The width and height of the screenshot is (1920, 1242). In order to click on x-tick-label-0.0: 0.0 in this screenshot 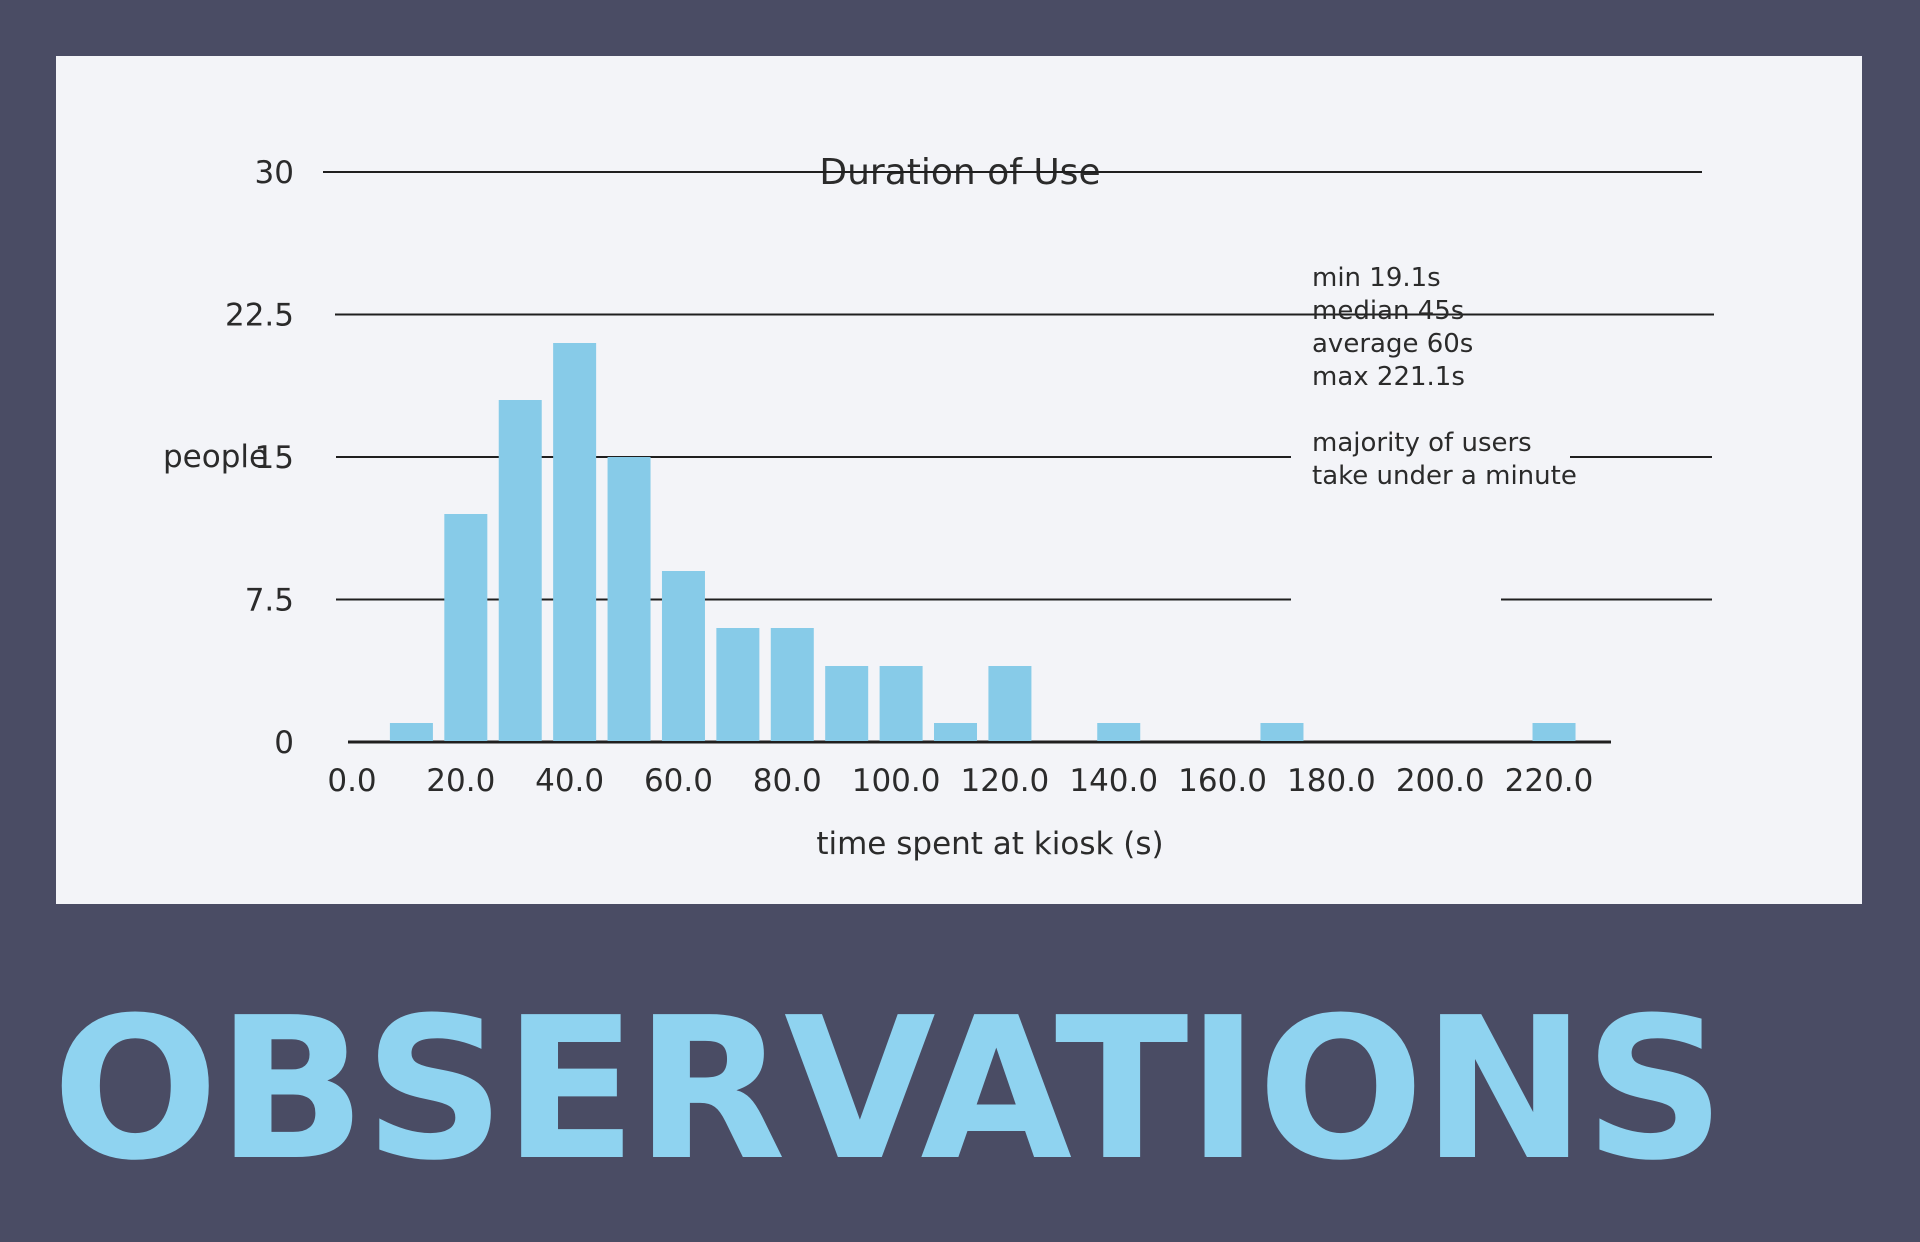, I will do `click(351, 781)`.